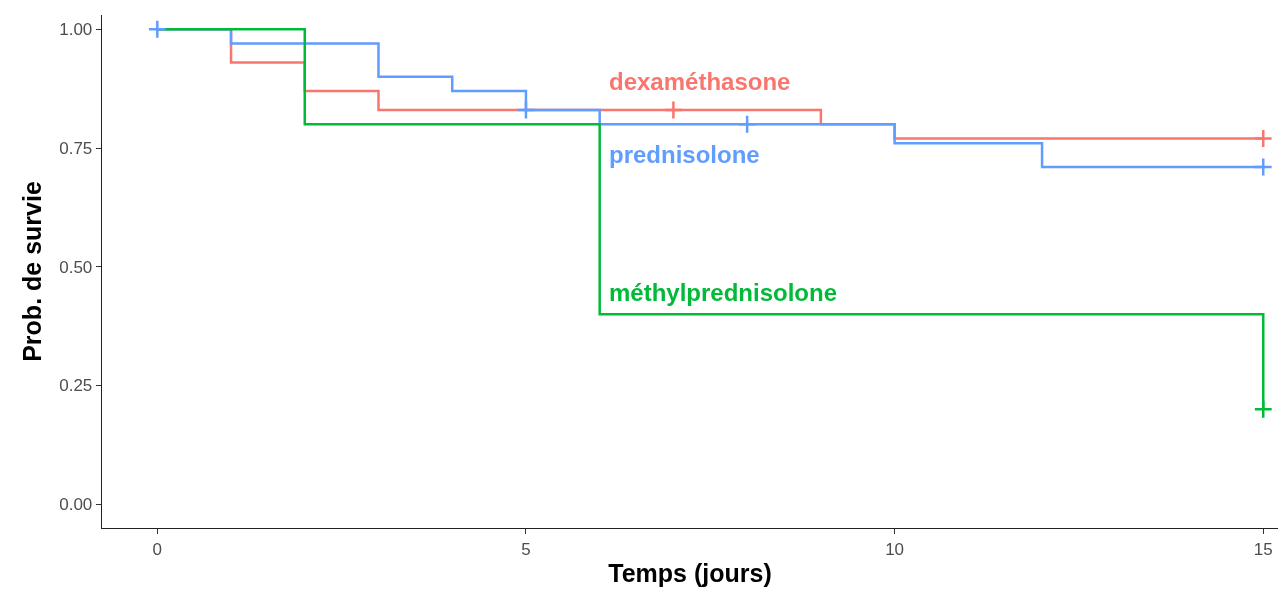  Describe the element at coordinates (76, 148) in the screenshot. I see `y-tick-label: 0.75` at that location.